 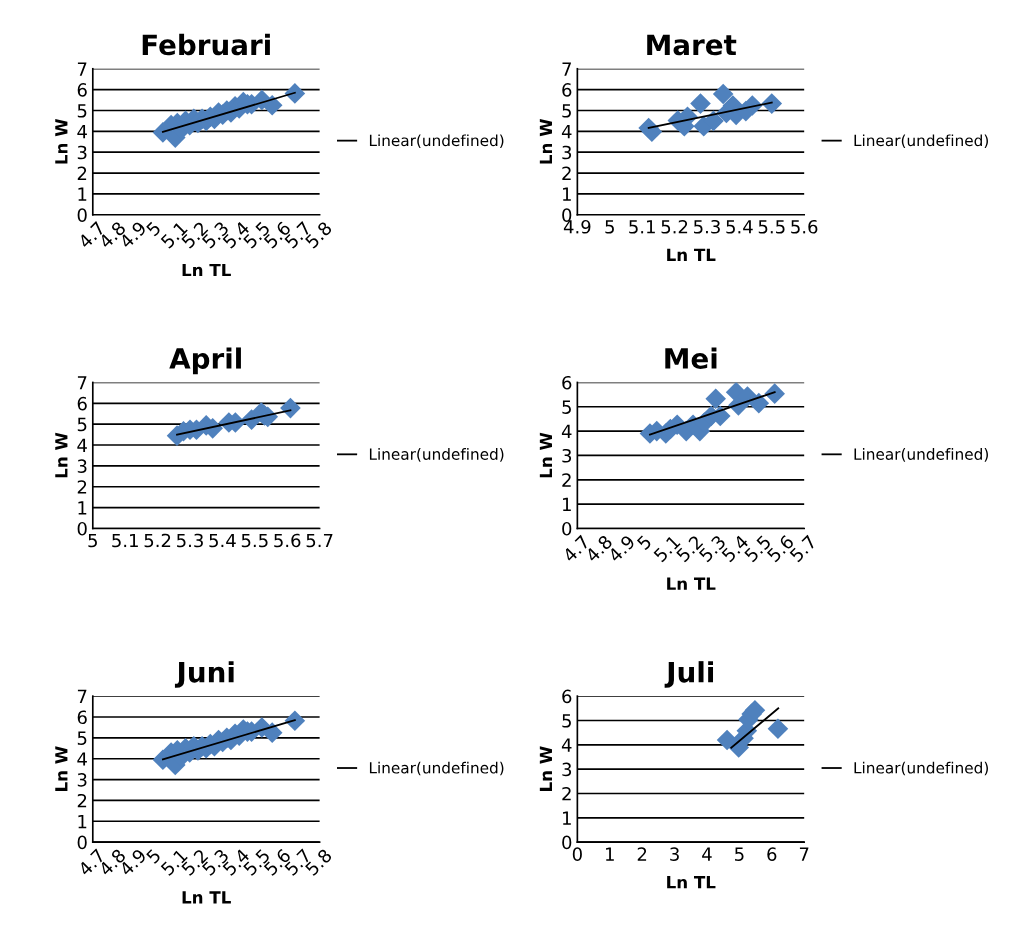 I want to click on chart-title: Juli, so click(x=689, y=674).